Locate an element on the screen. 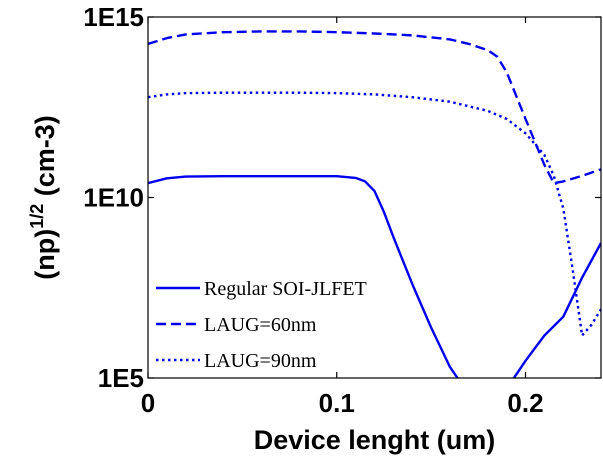 This screenshot has height=456, width=603. x-tick-label-2: 0.1 is located at coordinates (337, 403).